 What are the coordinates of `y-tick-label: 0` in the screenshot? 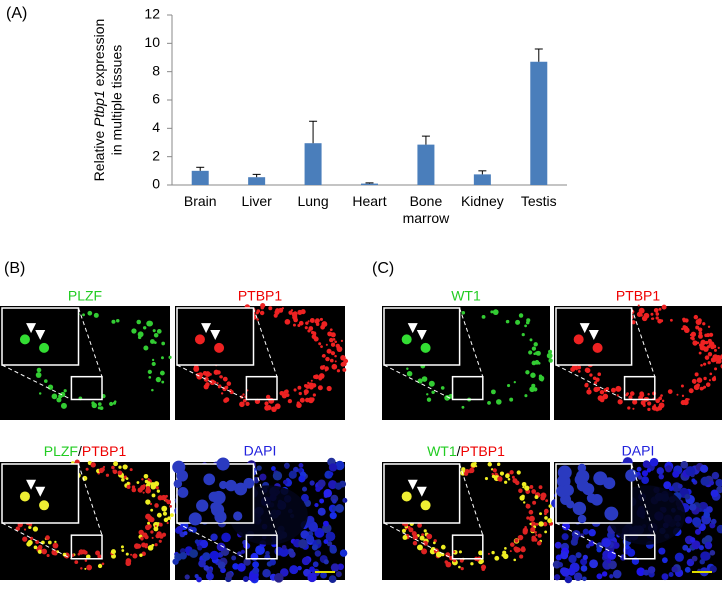 It's located at (156, 184).